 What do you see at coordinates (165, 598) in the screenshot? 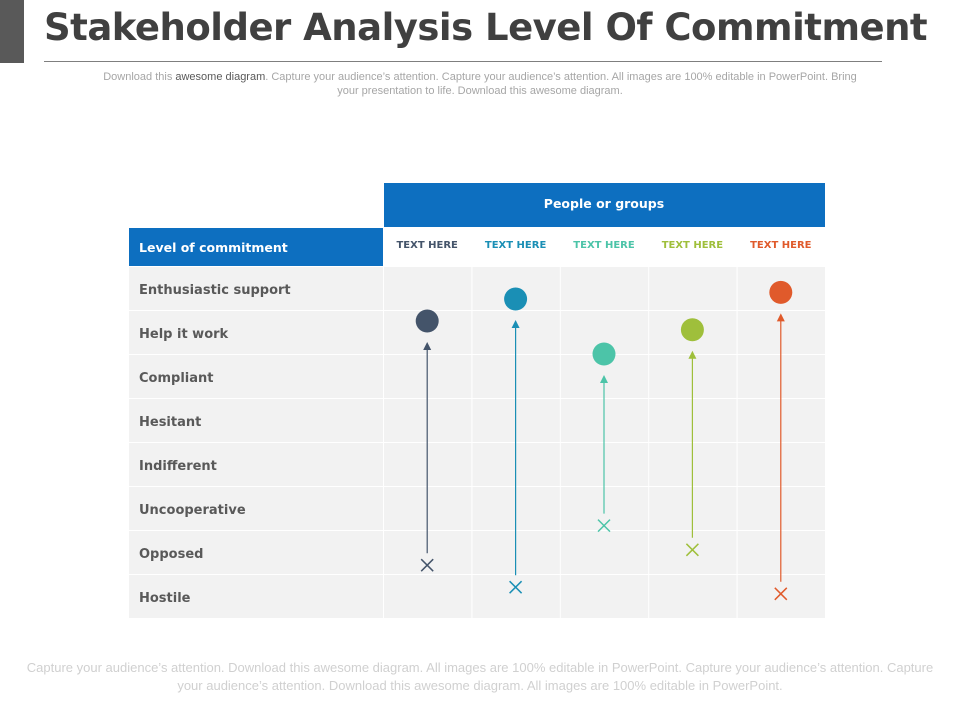
I see `level-label: Hostile` at bounding box center [165, 598].